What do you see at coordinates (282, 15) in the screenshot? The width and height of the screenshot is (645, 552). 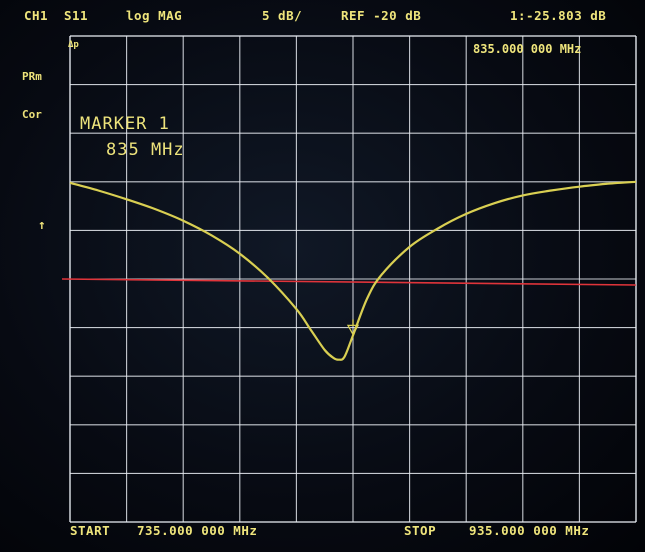 I see `scale-label: 5 dB/` at bounding box center [282, 15].